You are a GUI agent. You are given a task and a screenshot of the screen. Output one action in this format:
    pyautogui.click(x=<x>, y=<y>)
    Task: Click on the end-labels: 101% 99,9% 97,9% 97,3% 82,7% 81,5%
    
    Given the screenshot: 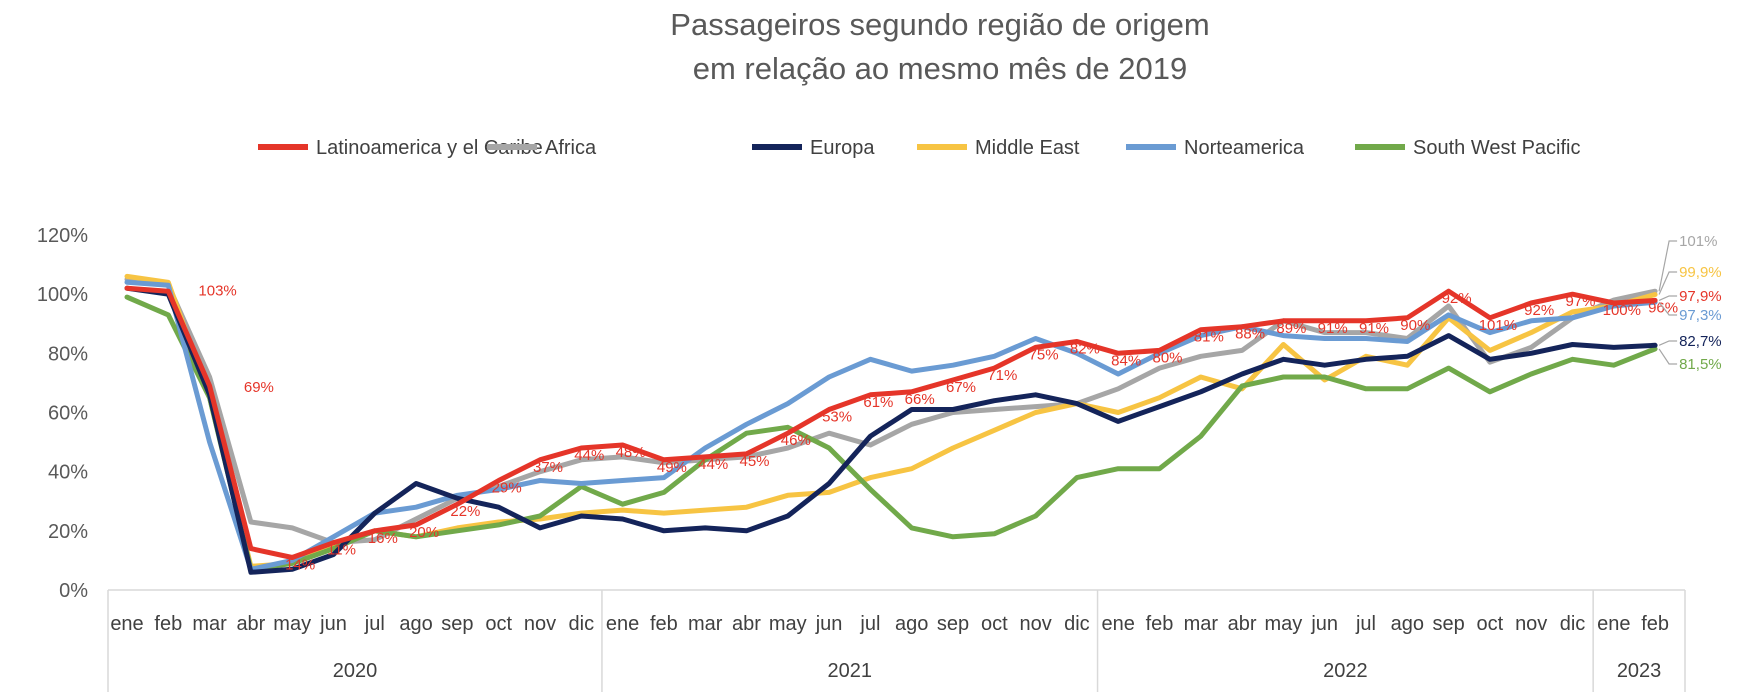 What is the action you would take?
    pyautogui.click(x=1690, y=303)
    